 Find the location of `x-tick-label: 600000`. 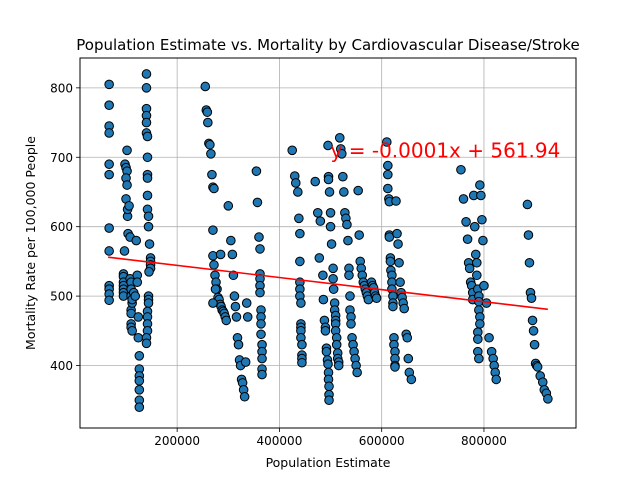

x-tick-label: 600000 is located at coordinates (382, 441).